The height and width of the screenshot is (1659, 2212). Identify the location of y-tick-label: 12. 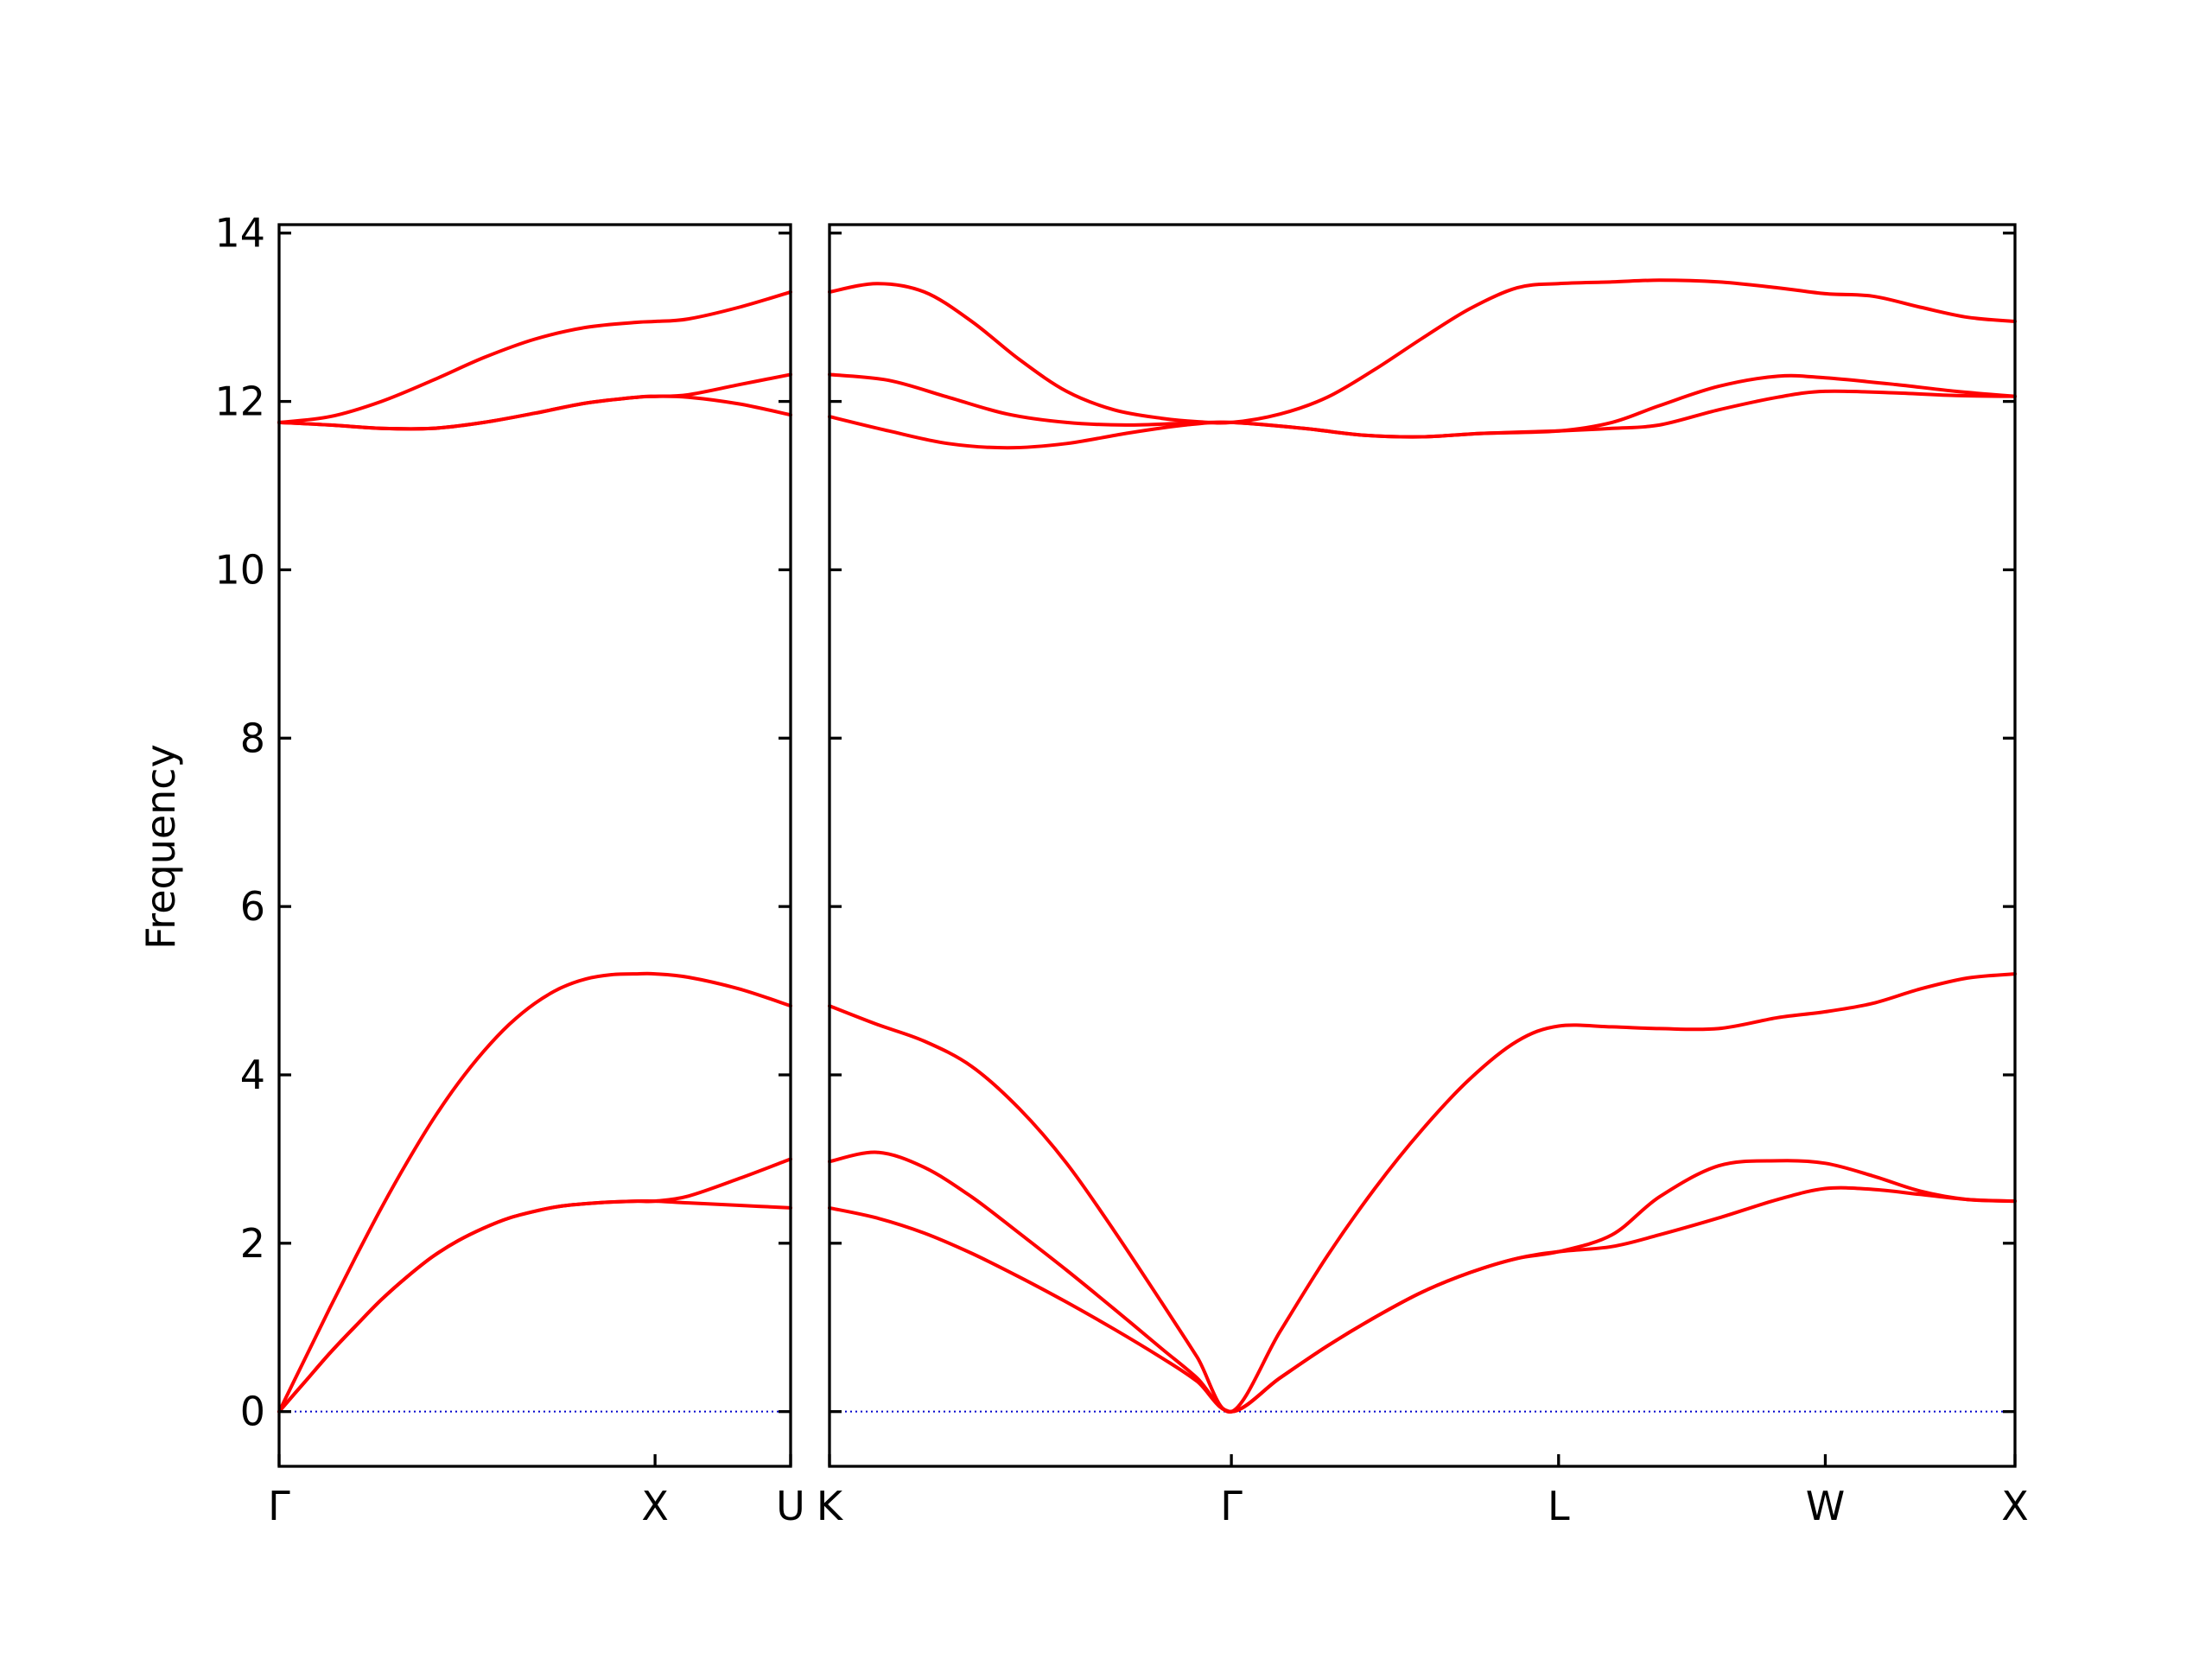
(239, 401).